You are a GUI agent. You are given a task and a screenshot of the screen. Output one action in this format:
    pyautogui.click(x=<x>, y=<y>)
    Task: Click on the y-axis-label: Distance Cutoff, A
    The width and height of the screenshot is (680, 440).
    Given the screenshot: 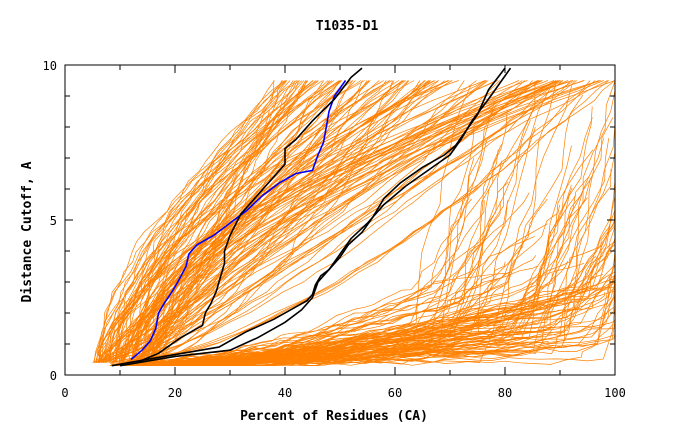 What is the action you would take?
    pyautogui.click(x=27, y=231)
    